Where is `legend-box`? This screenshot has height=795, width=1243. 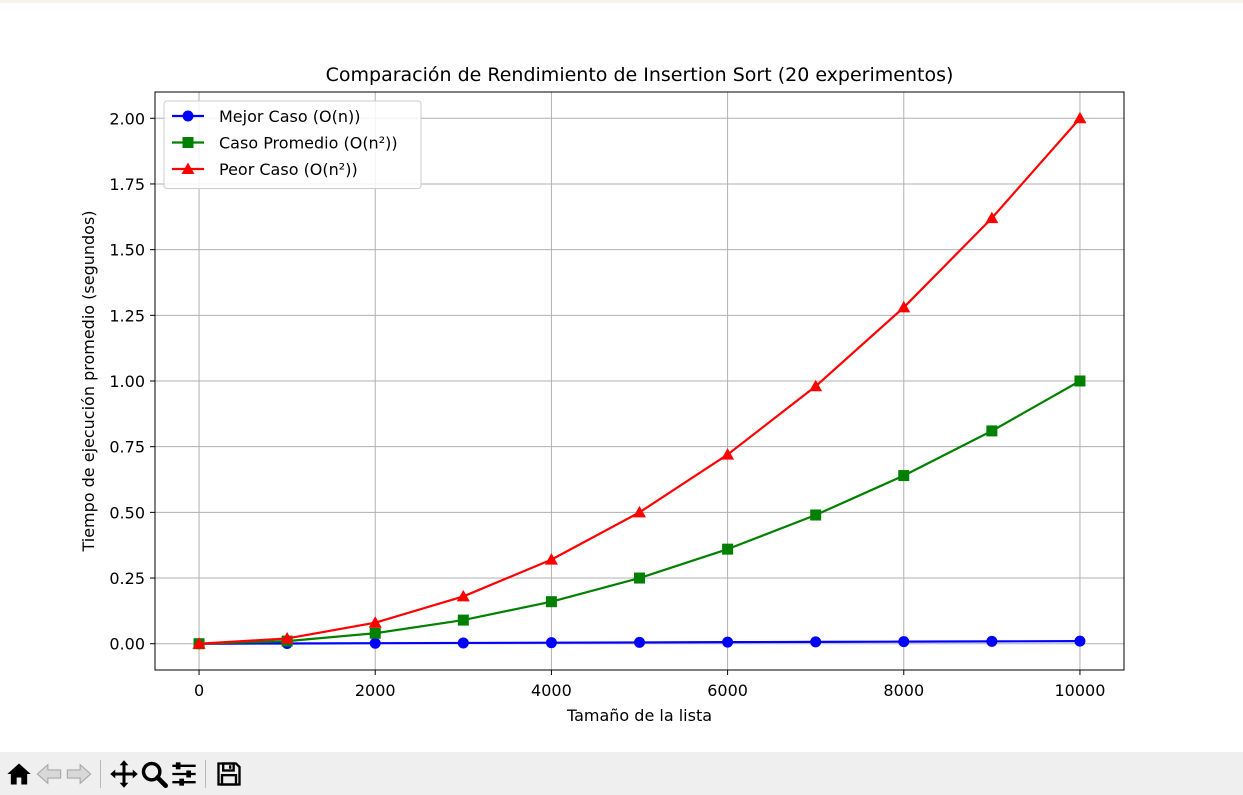 legend-box is located at coordinates (292, 144).